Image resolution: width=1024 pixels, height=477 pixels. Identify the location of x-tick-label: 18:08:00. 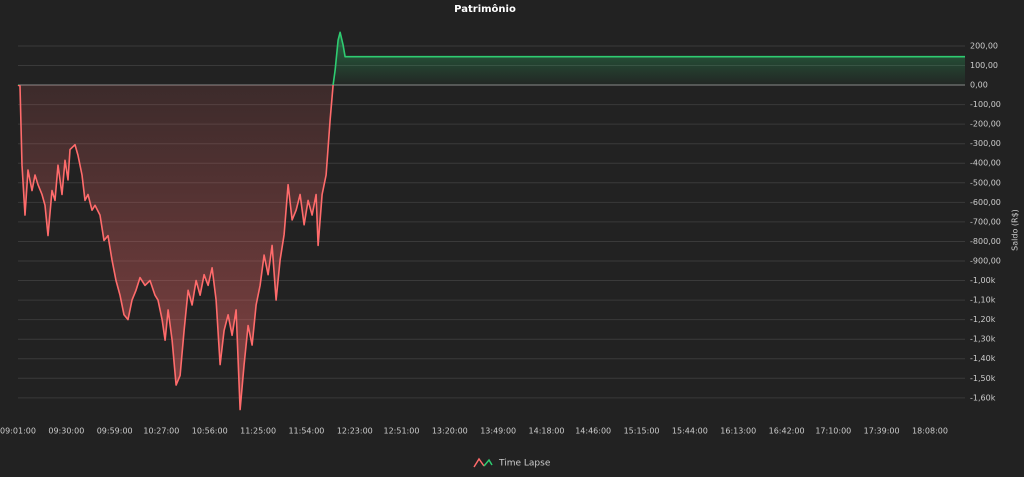
(930, 431).